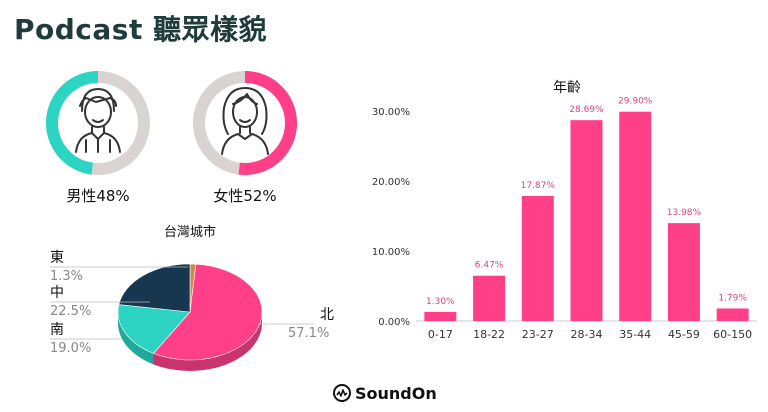  Describe the element at coordinates (587, 334) in the screenshot. I see `x-tick-label: 28-34` at that location.